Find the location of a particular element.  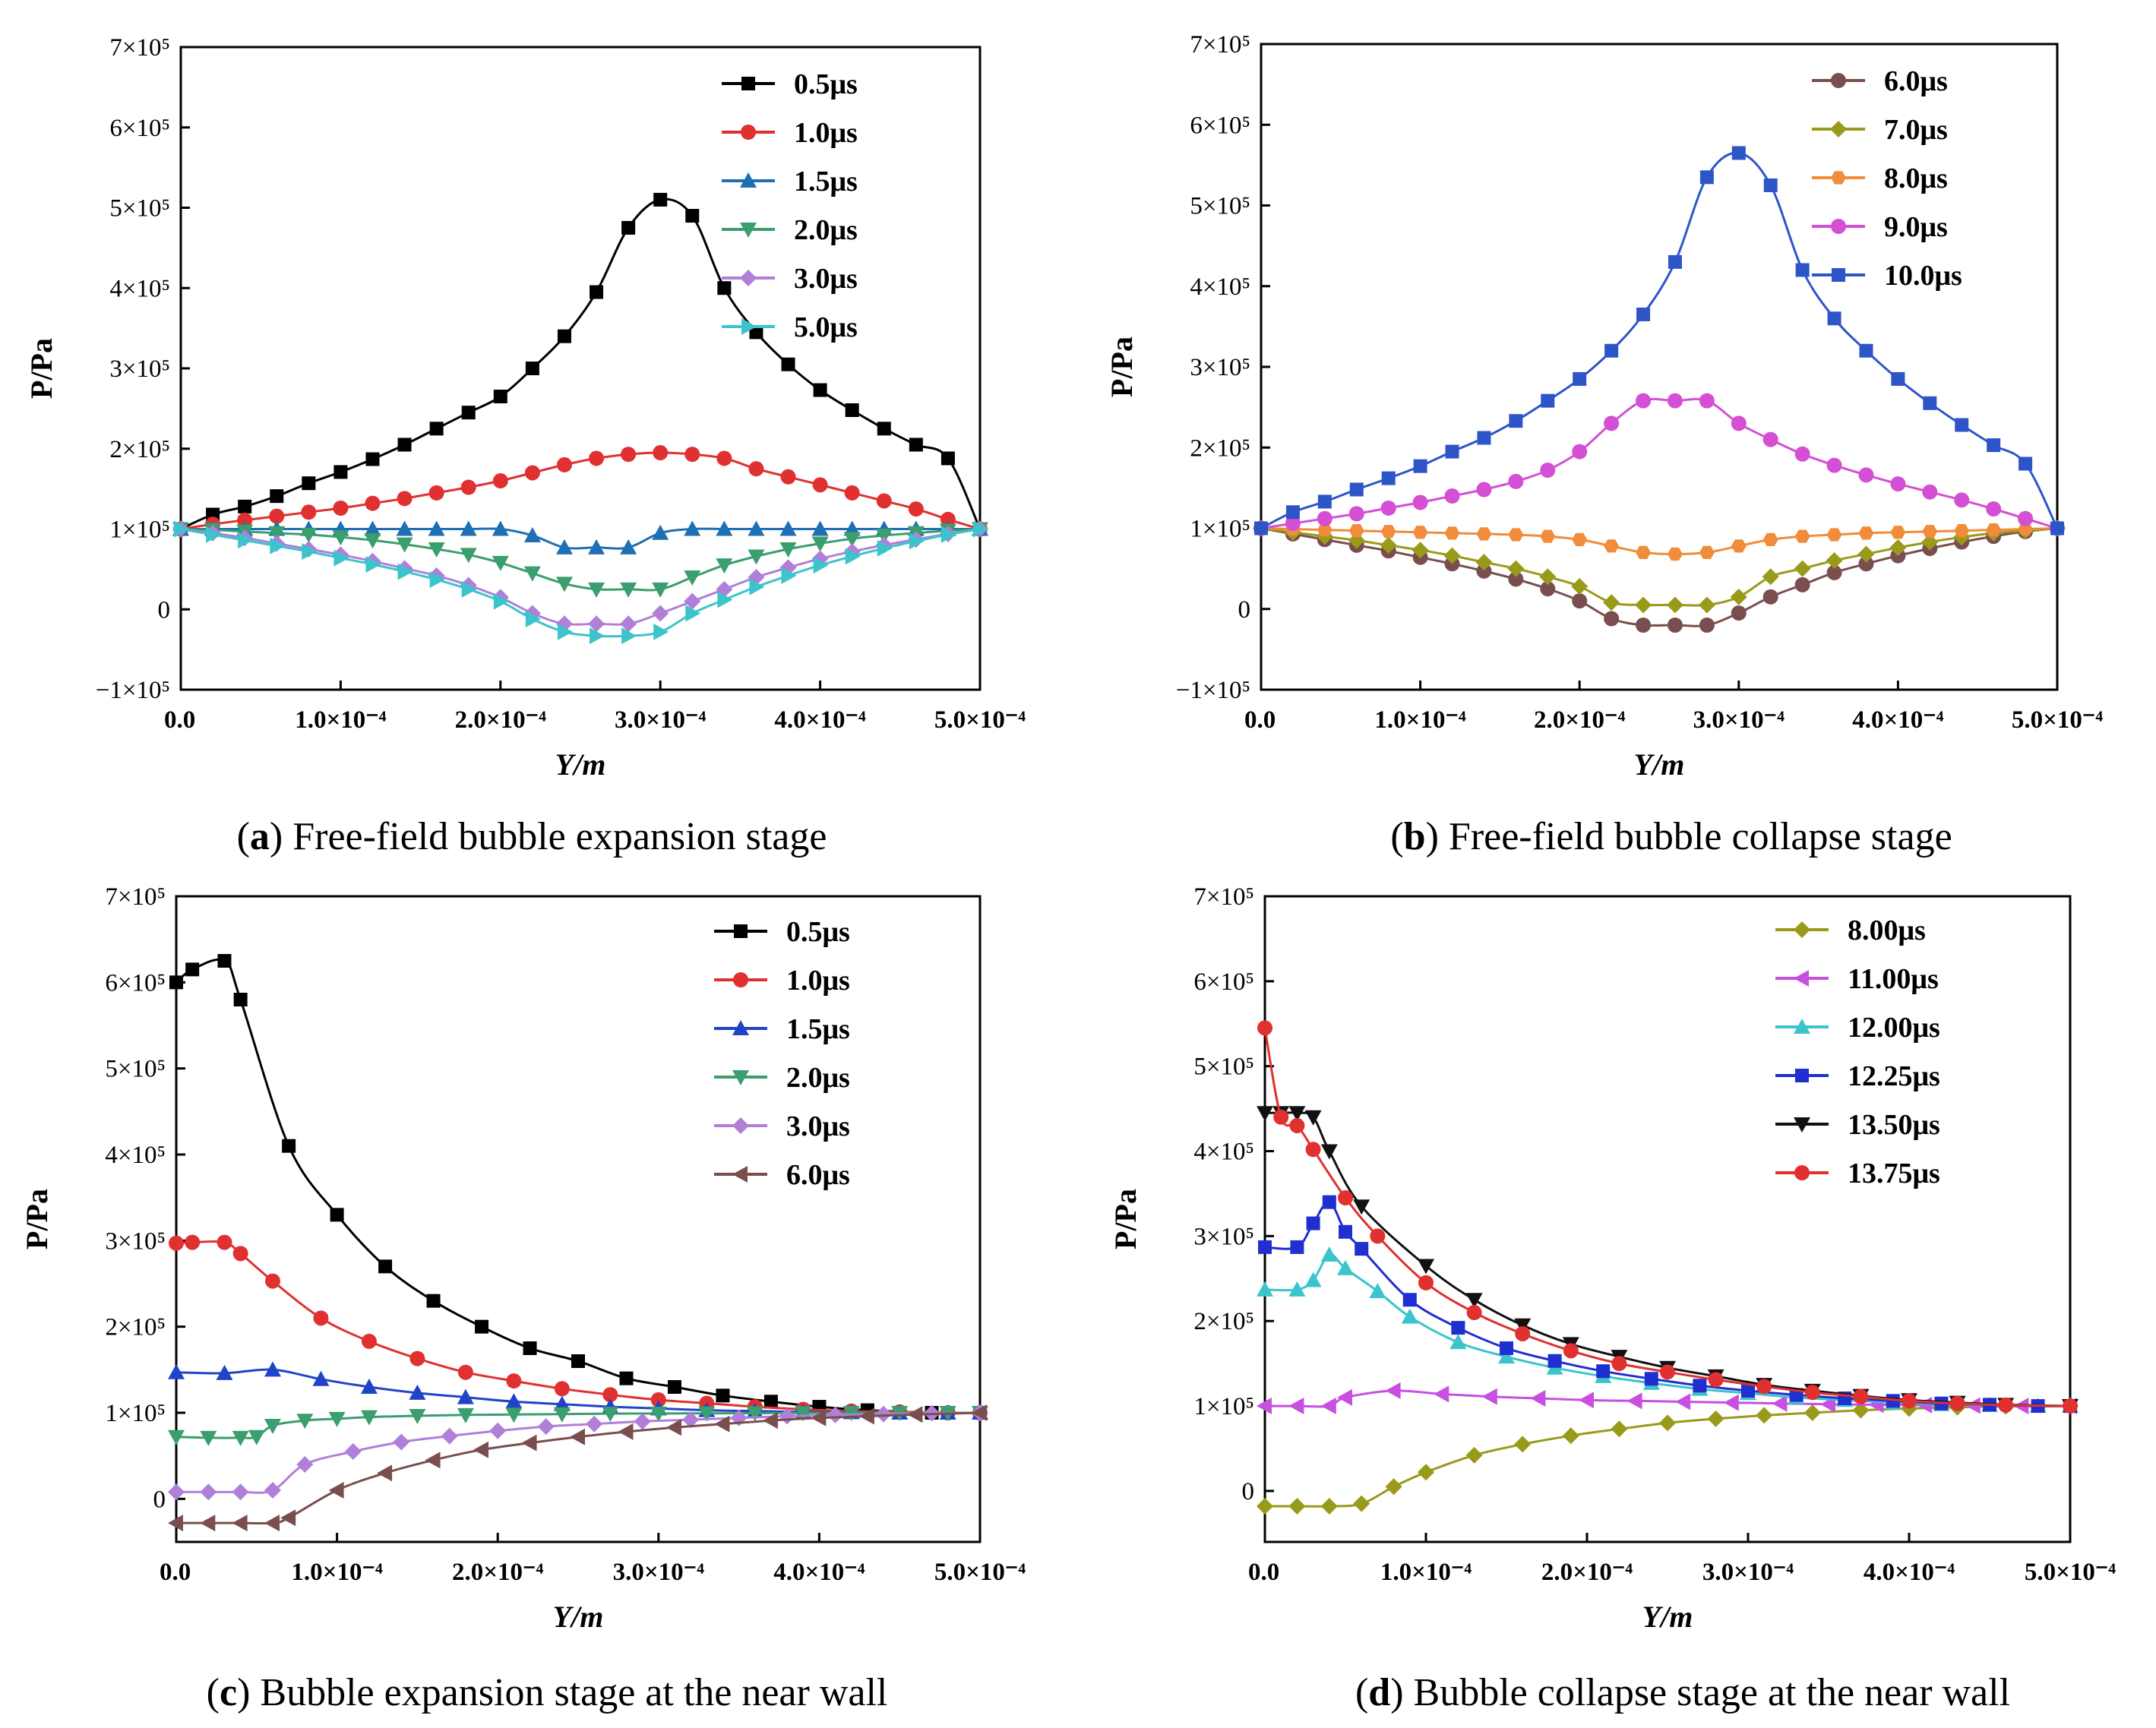

legend-label: 6.0μs is located at coordinates (1916, 81).